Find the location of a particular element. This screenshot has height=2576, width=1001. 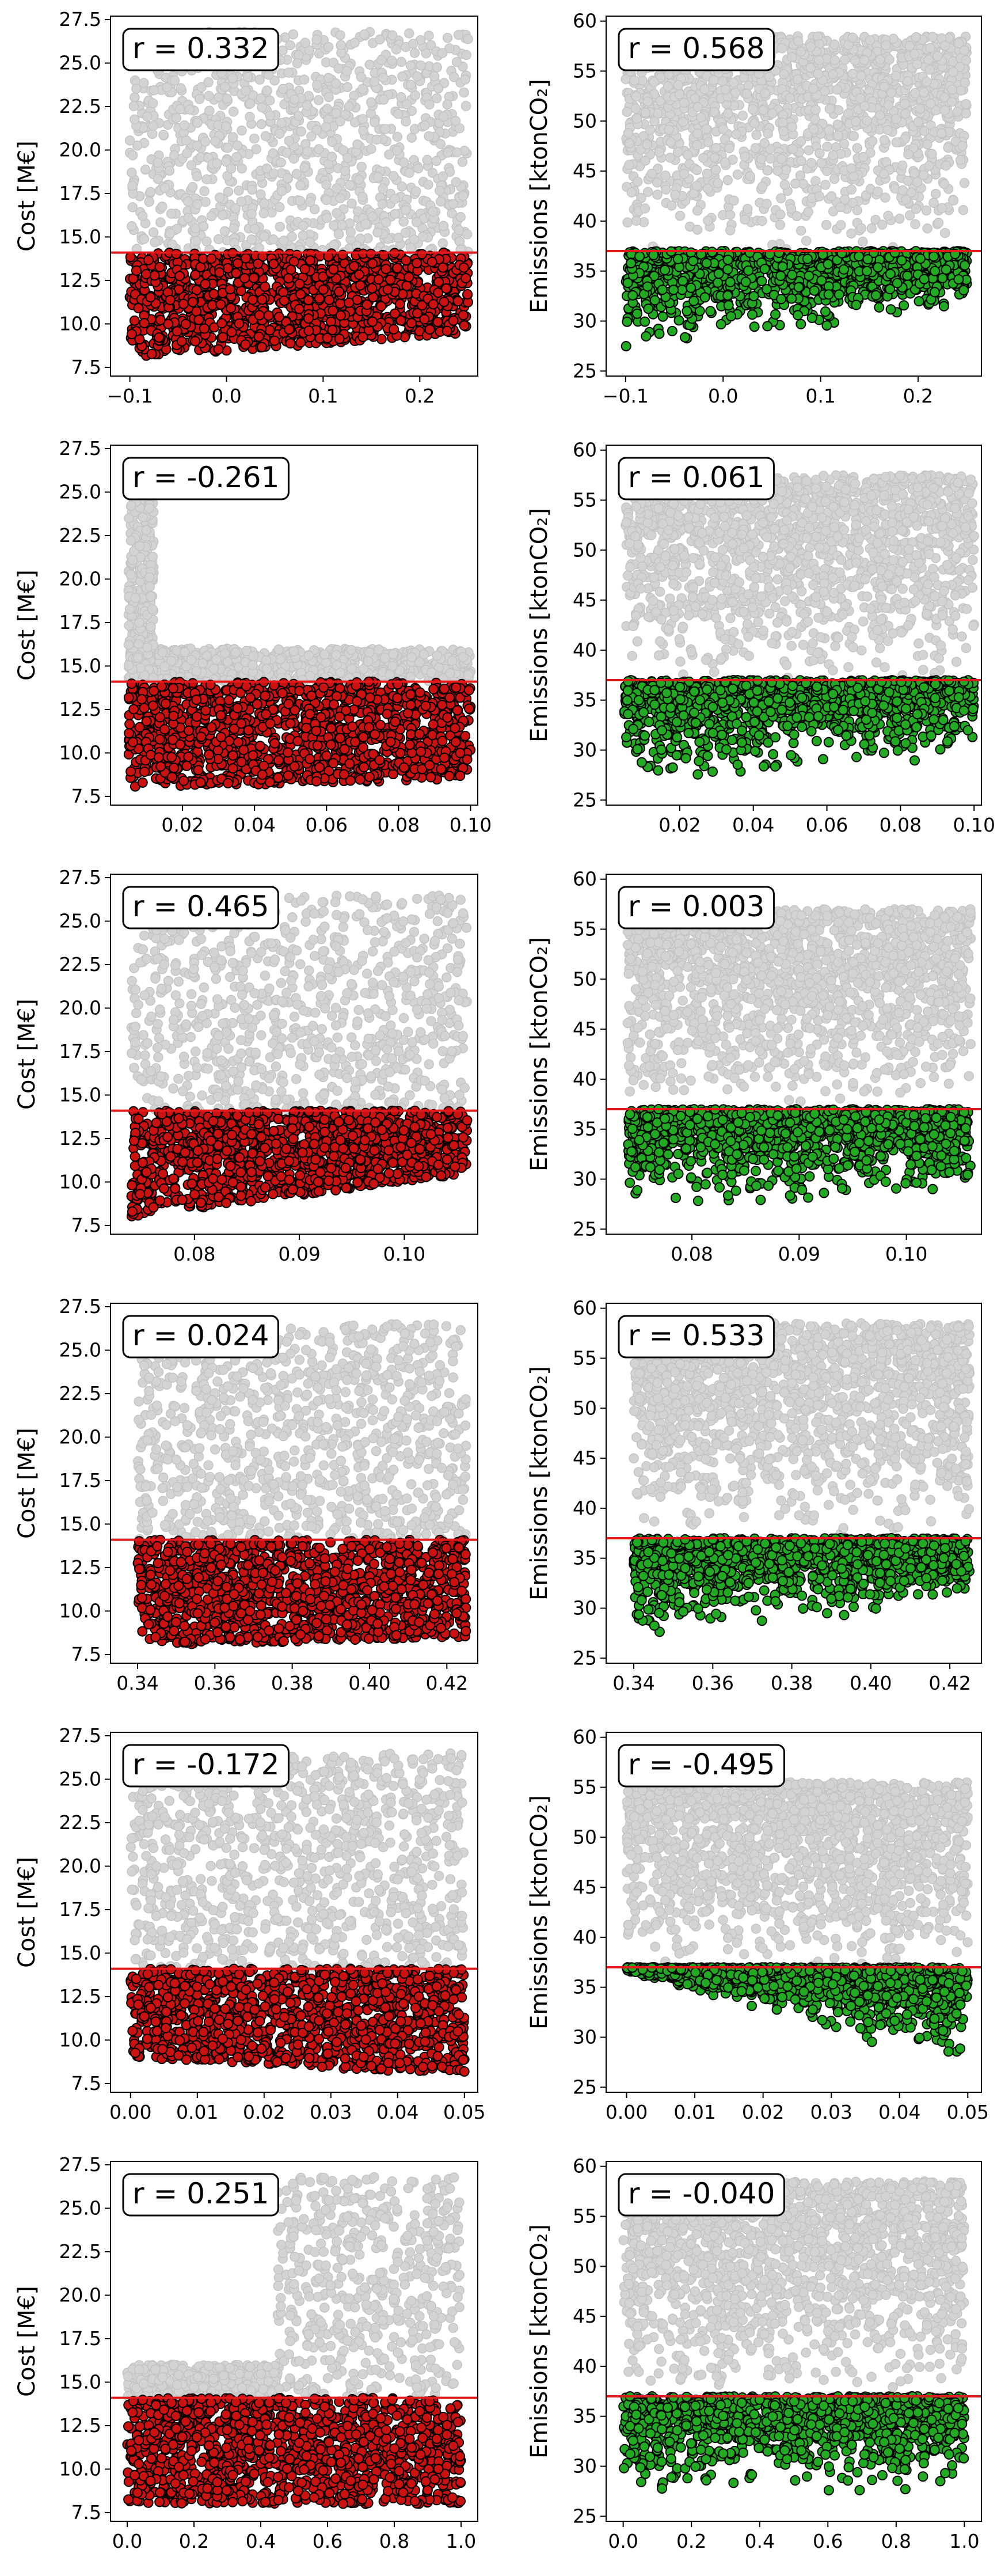

annotation-box is located at coordinates (200, 49).